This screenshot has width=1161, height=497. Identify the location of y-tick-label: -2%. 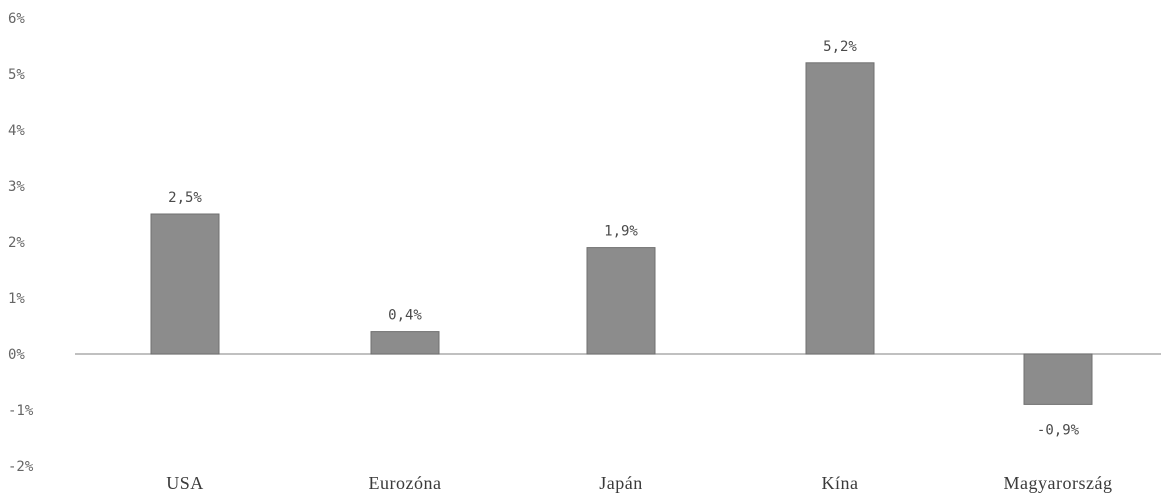
(21, 467).